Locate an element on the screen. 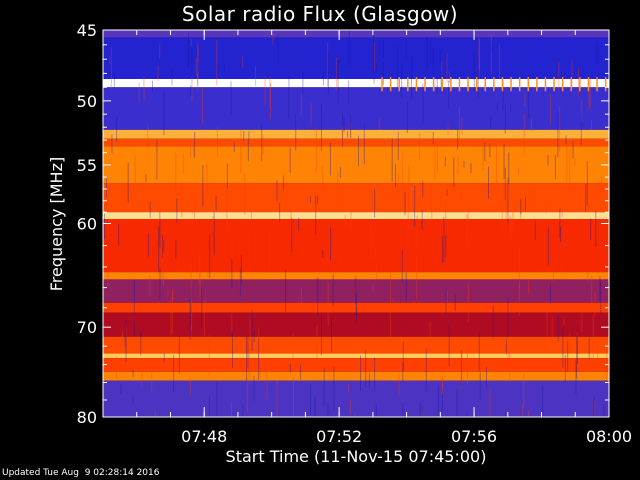  y-axis-label: Frequency [MHz] is located at coordinates (56, 224).